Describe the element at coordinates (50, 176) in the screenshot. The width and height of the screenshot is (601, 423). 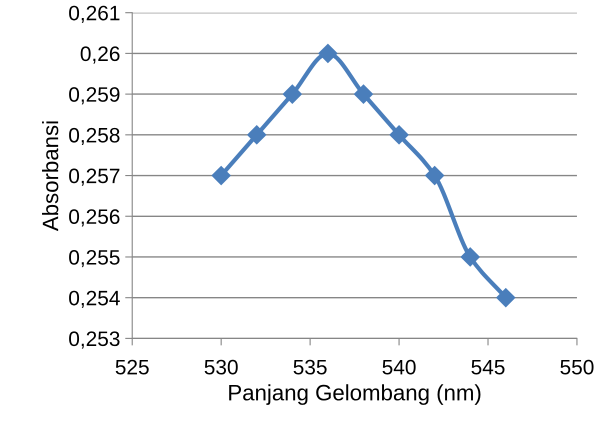
I see `y-axis-title: Absorbansi` at that location.